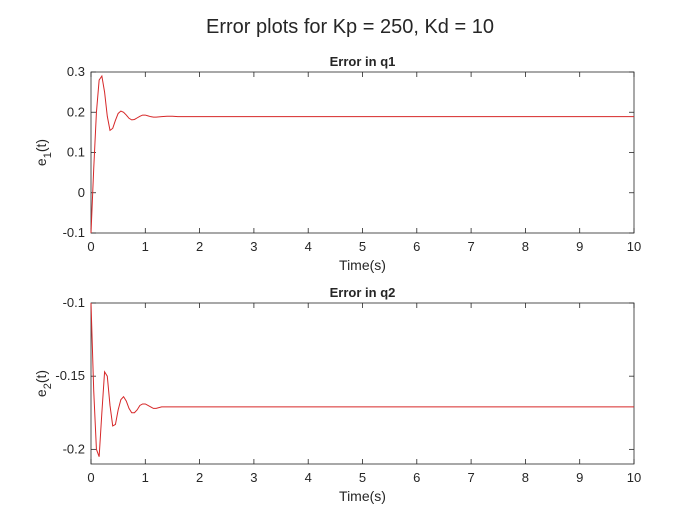 This screenshot has height=525, width=700. I want to click on y-axis-label: e1(t), so click(43, 152).